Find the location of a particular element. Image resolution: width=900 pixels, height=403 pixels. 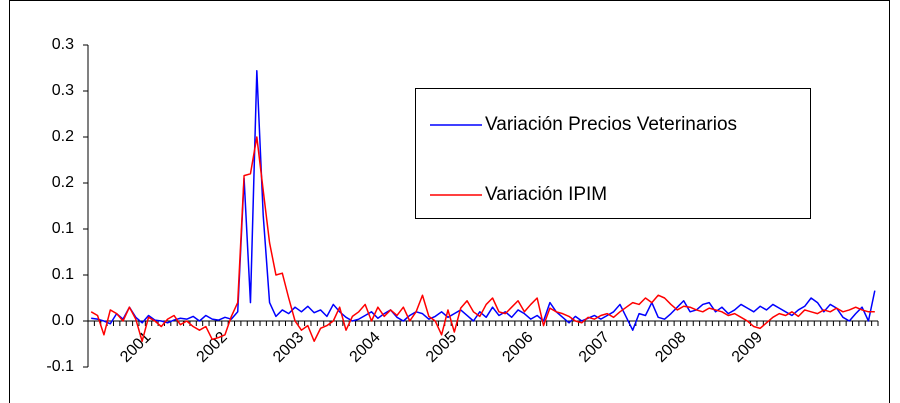

y-tick-label: -0.1 is located at coordinates (60, 366).